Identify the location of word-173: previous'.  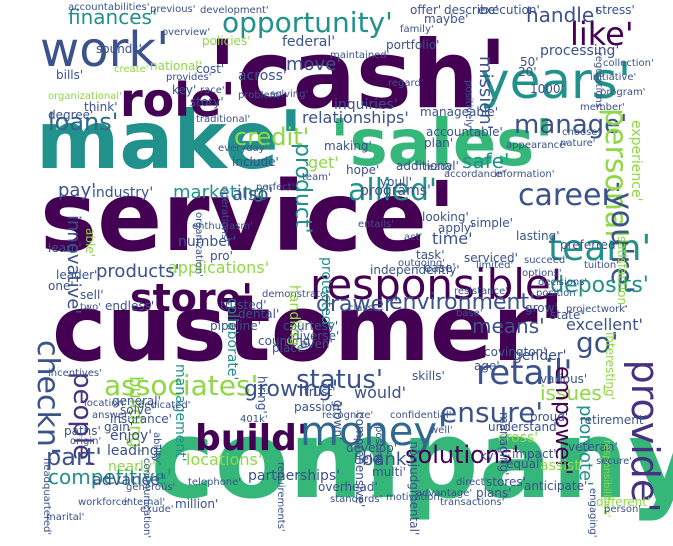
(173, 9).